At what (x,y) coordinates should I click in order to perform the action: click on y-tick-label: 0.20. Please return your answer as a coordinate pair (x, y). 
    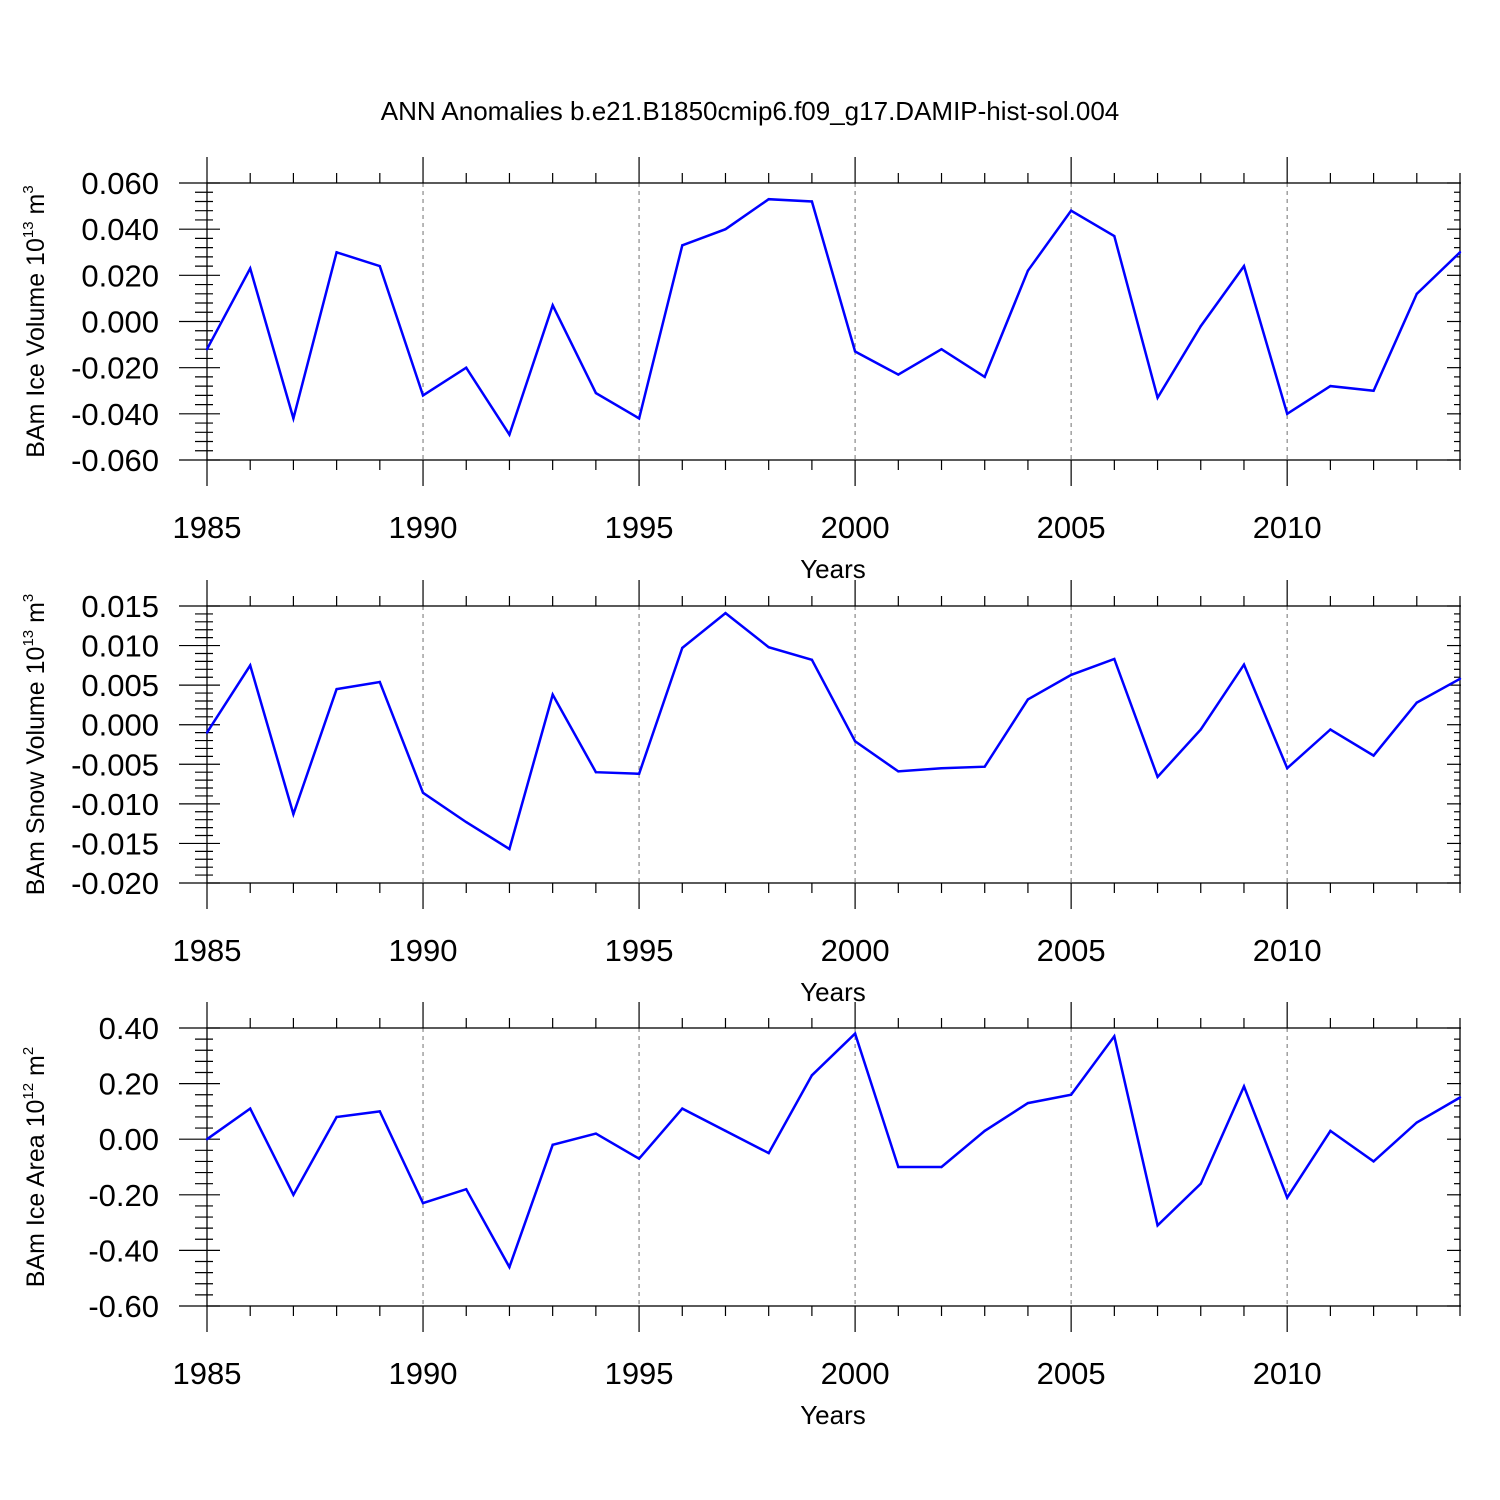
    Looking at the image, I should click on (129, 1084).